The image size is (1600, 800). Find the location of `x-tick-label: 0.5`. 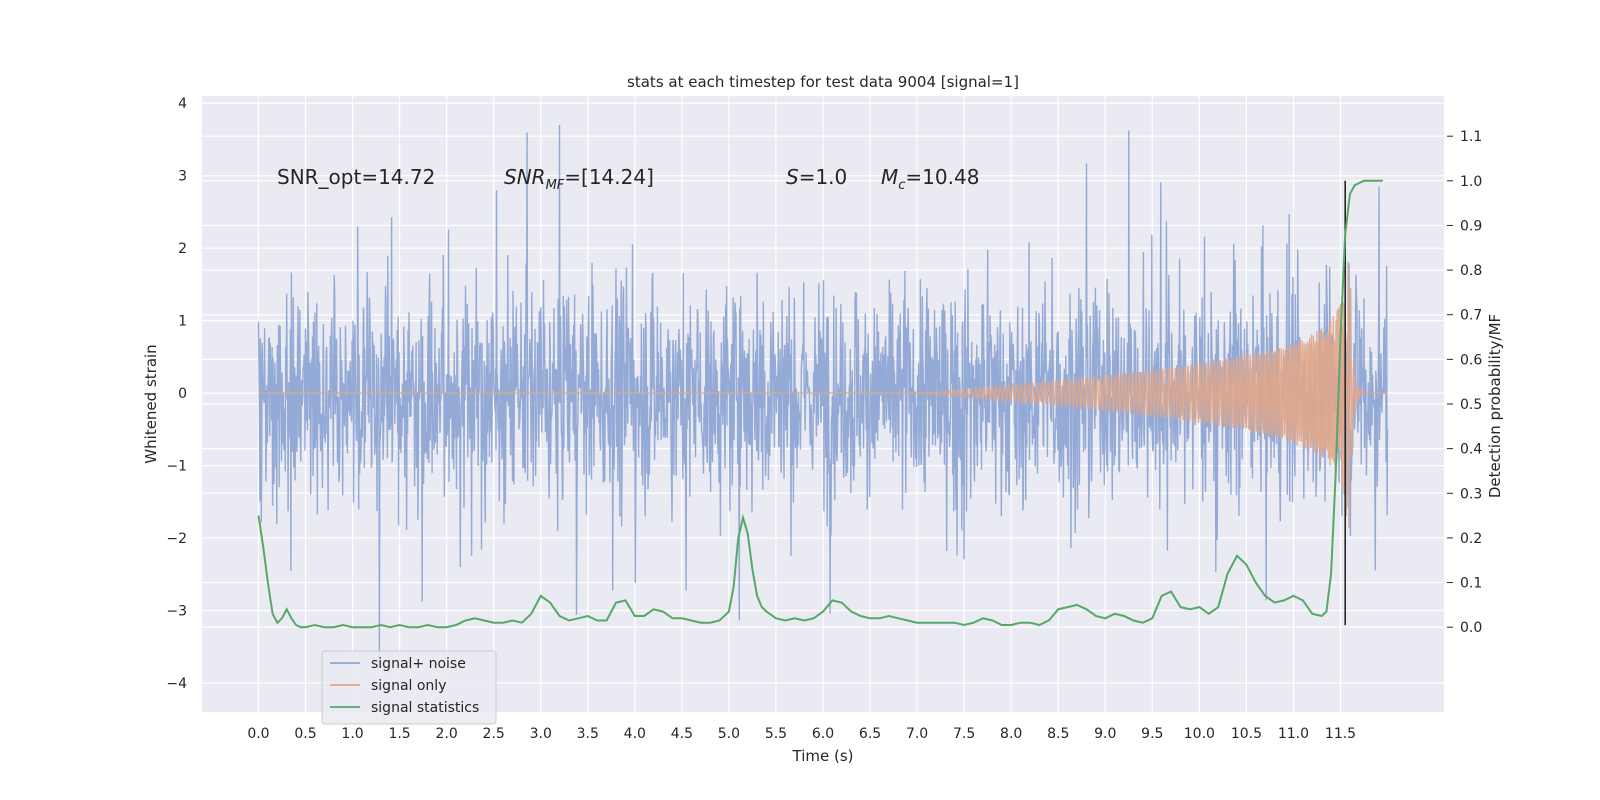

x-tick-label: 0.5 is located at coordinates (305, 734).